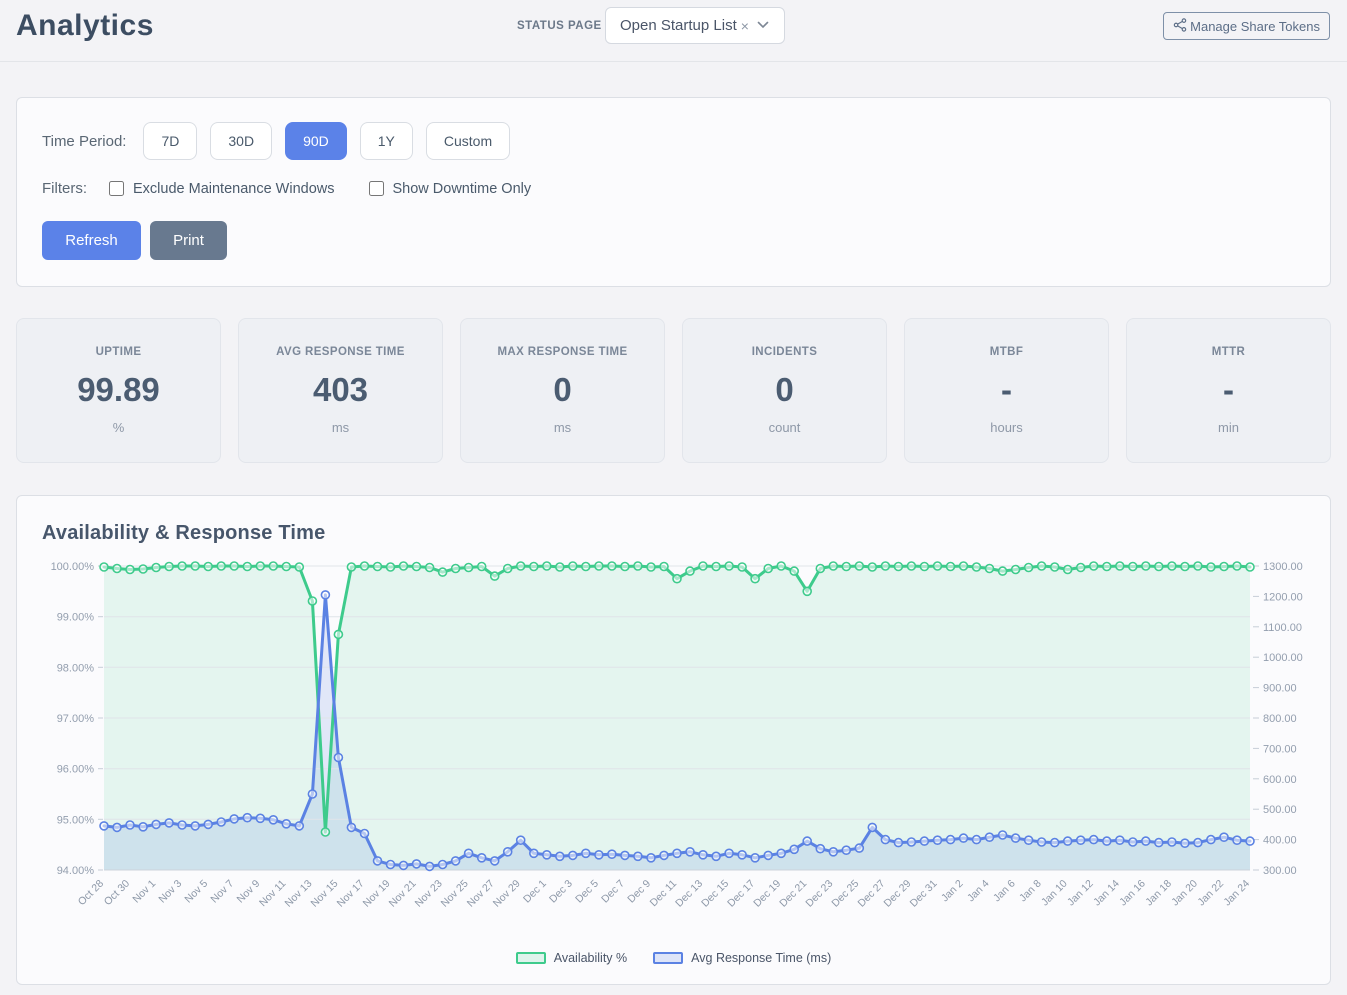 The width and height of the screenshot is (1347, 995). Describe the element at coordinates (1158, 893) in the screenshot. I see `svg-text: Jan 18` at that location.